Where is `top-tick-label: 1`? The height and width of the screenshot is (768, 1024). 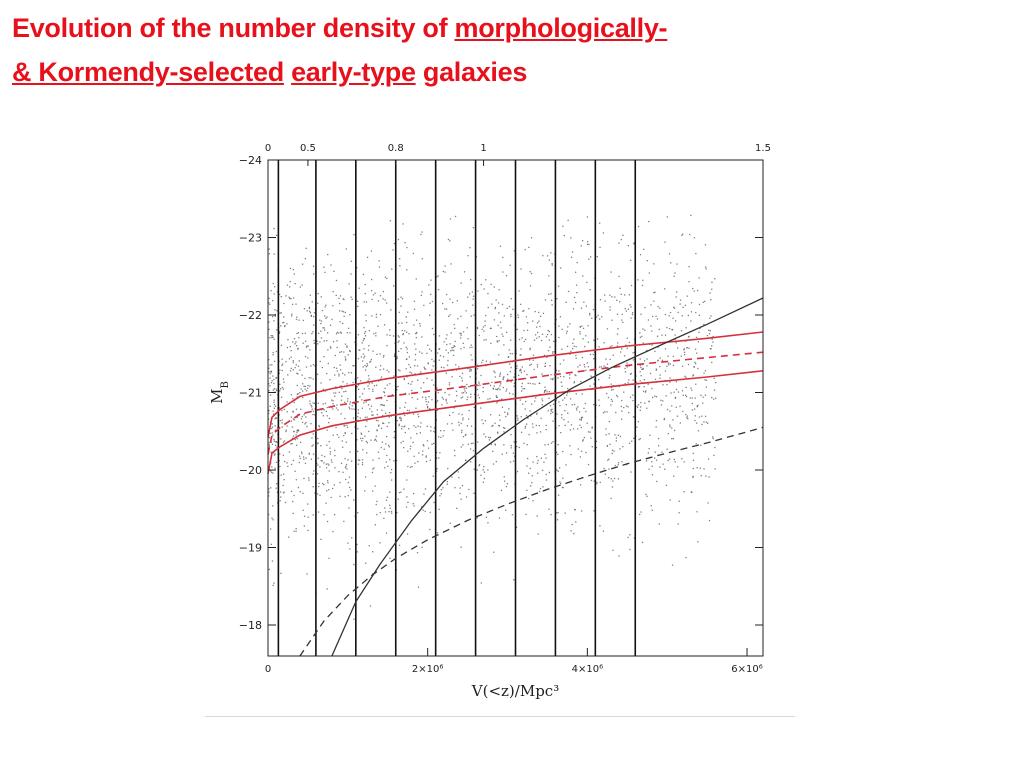 top-tick-label: 1 is located at coordinates (483, 148).